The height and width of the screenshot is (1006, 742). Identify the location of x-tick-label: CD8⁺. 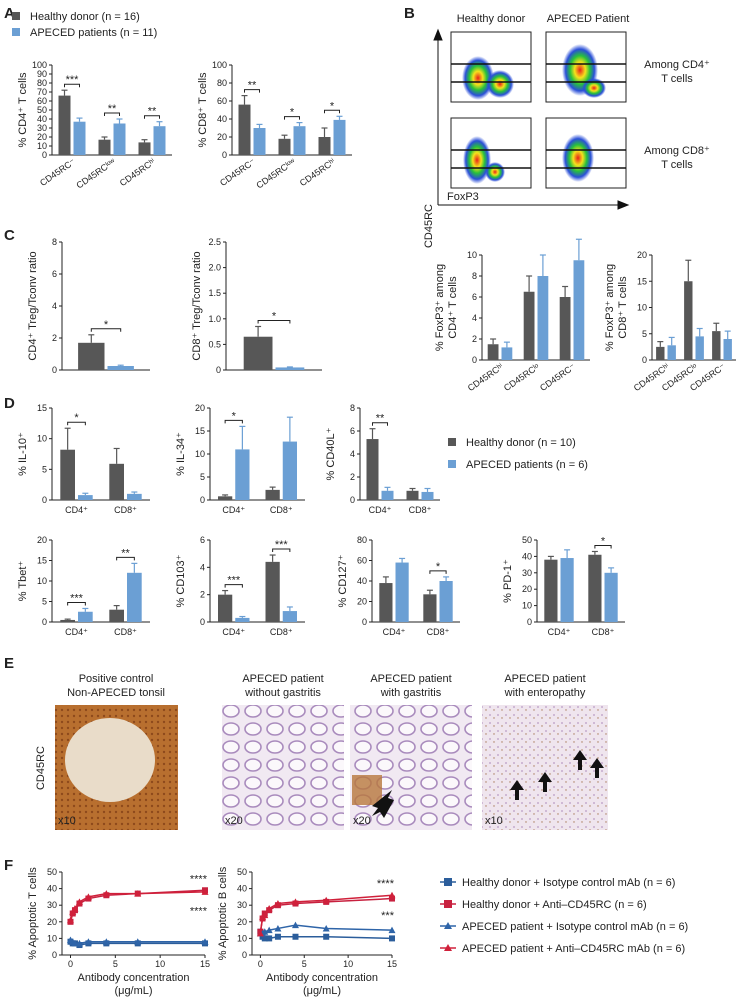
(125, 632).